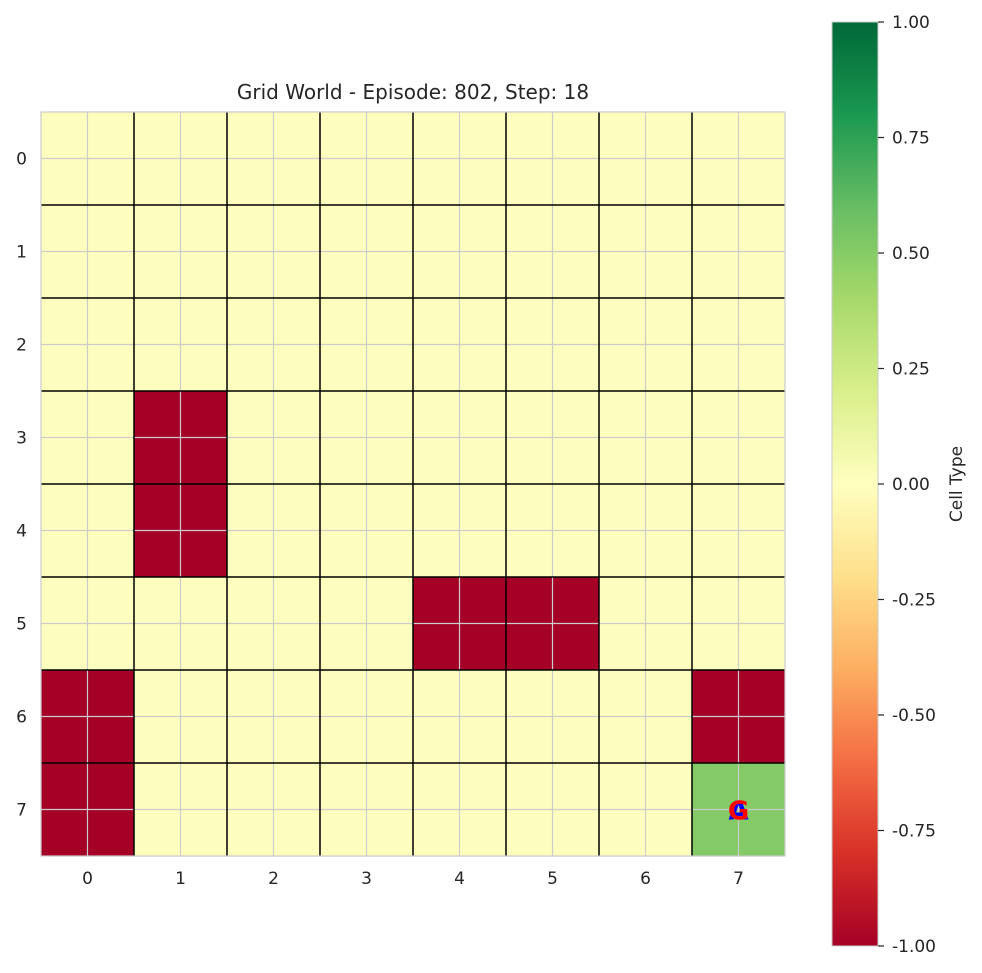 The image size is (982, 973). I want to click on y-tick-label: 5, so click(21, 625).